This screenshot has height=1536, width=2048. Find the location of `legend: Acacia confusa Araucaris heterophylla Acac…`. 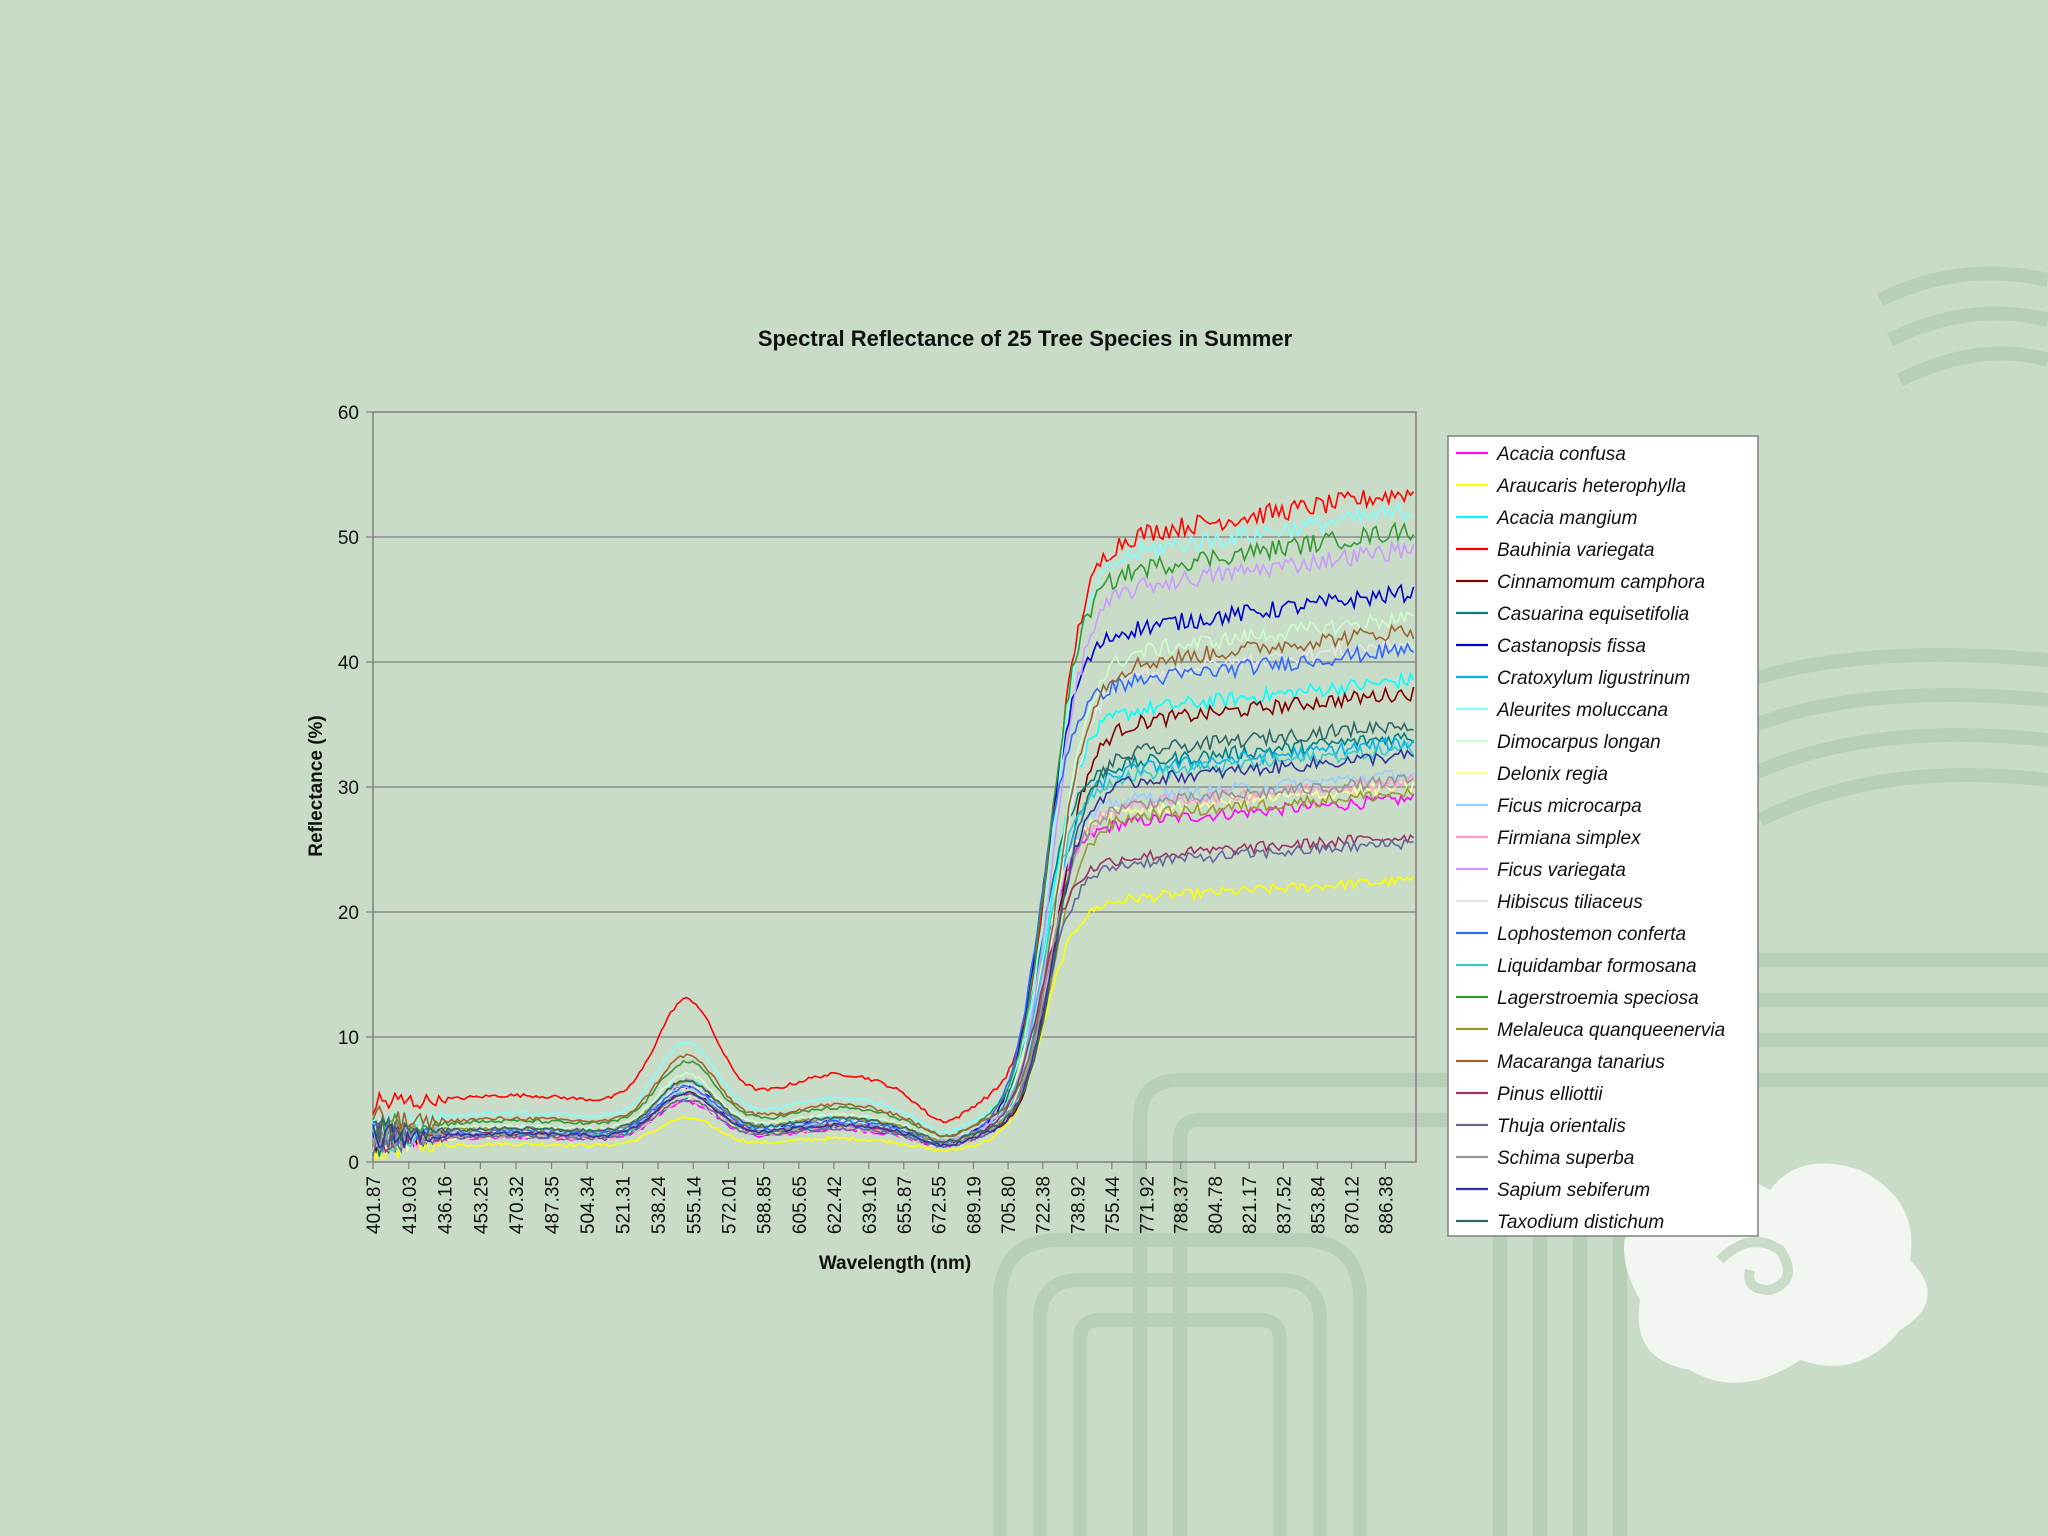

legend: Acacia confusa Araucaris heterophylla Acac… is located at coordinates (1603, 836).